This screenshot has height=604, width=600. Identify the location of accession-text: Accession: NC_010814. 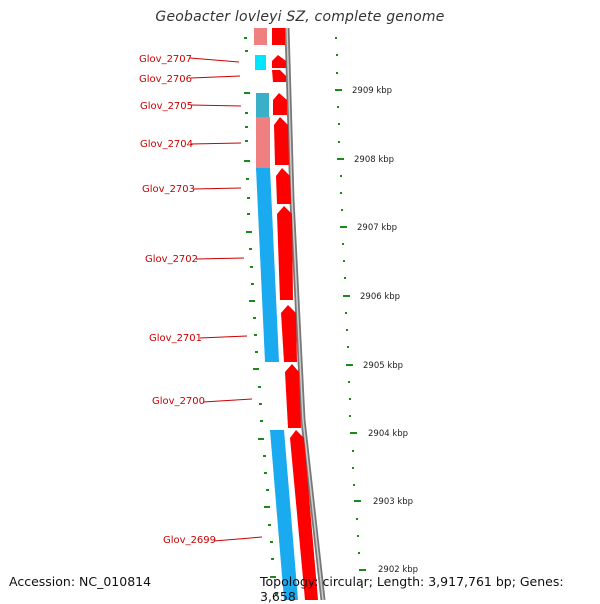
(80, 581).